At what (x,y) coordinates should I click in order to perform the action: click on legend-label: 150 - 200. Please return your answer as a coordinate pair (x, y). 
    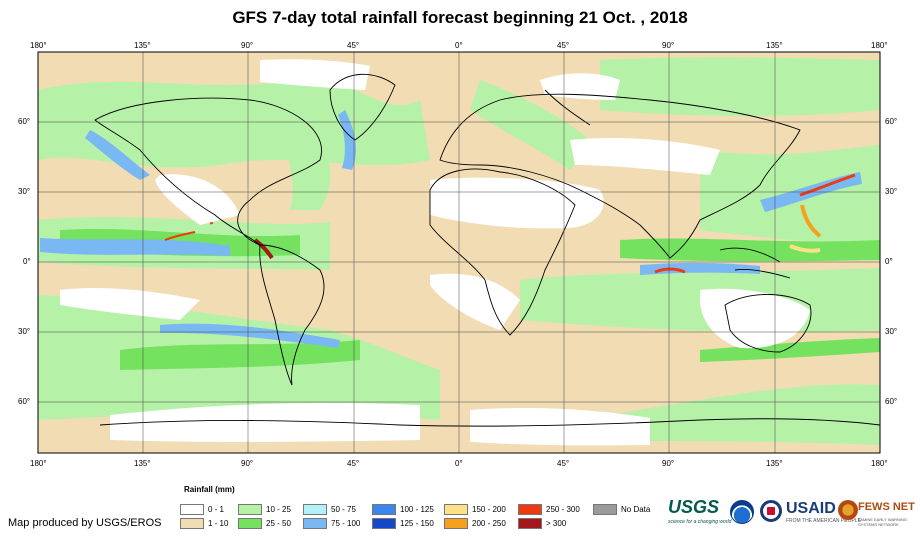
    Looking at the image, I should click on (489, 509).